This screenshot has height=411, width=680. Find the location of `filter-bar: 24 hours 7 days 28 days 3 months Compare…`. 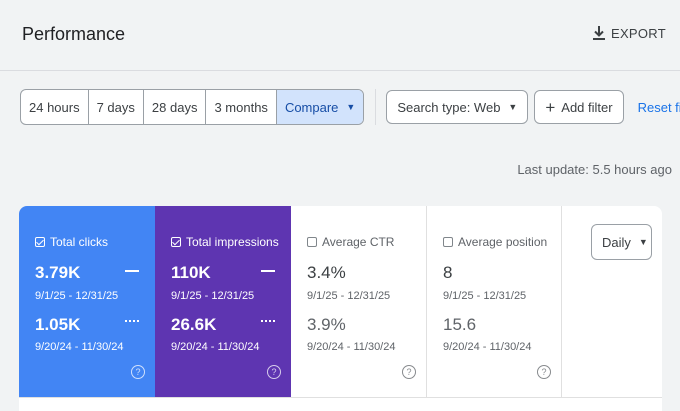

filter-bar: 24 hours 7 days 28 days 3 months Compare… is located at coordinates (350, 107).